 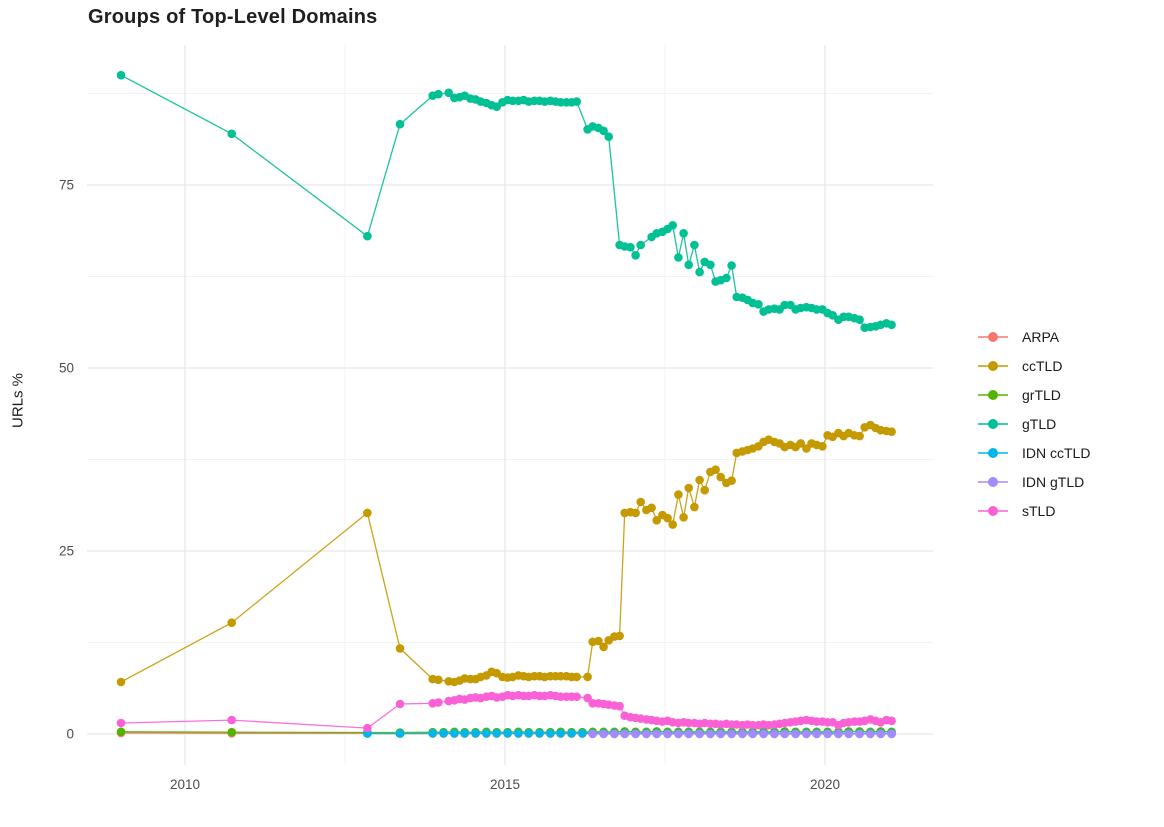 I want to click on legend-label: grTLD, so click(x=1041, y=394).